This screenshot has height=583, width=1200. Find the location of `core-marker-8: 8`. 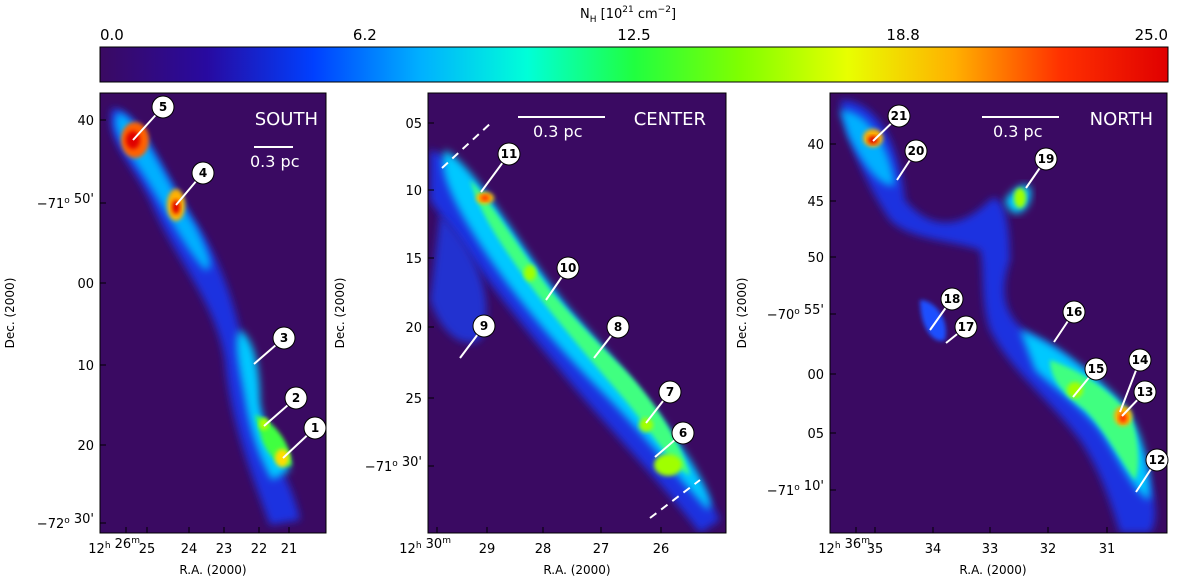

core-marker-8: 8 is located at coordinates (611, 337).